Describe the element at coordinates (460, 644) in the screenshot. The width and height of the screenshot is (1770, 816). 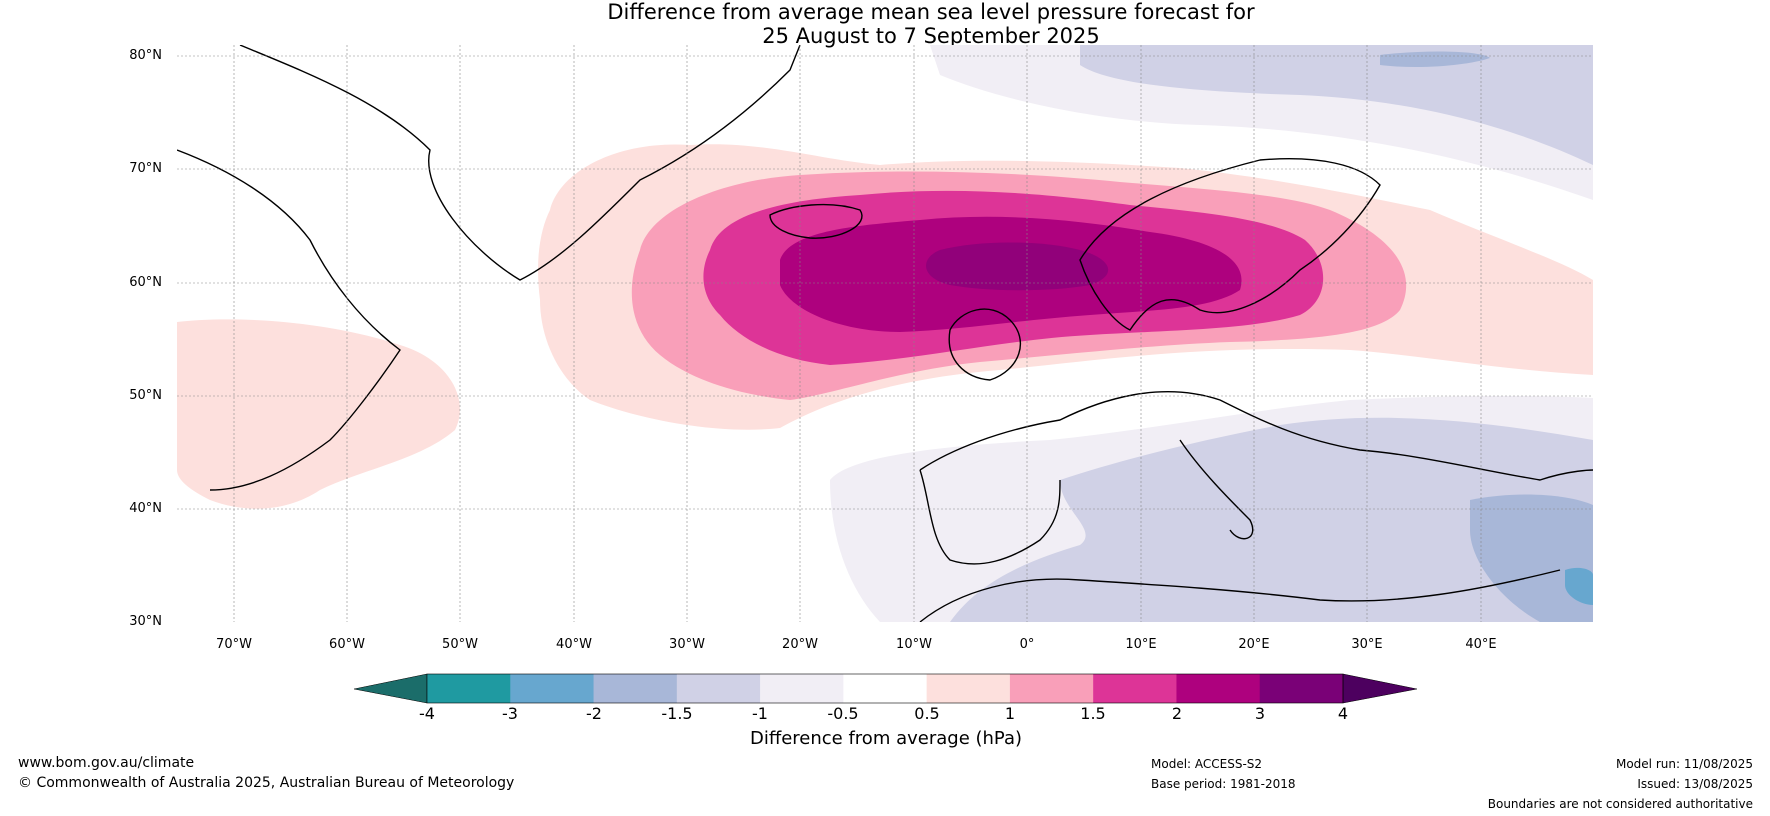
I see `lon-label-50w: 50°W` at that location.